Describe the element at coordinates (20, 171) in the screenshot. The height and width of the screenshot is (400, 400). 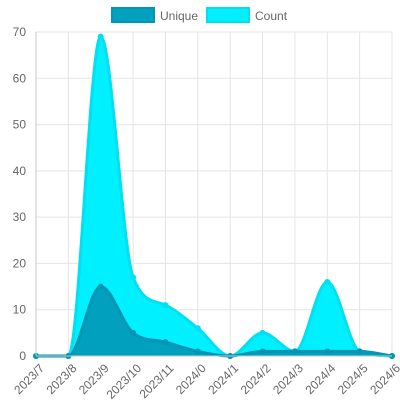
I see `y-tick-label: 40` at that location.